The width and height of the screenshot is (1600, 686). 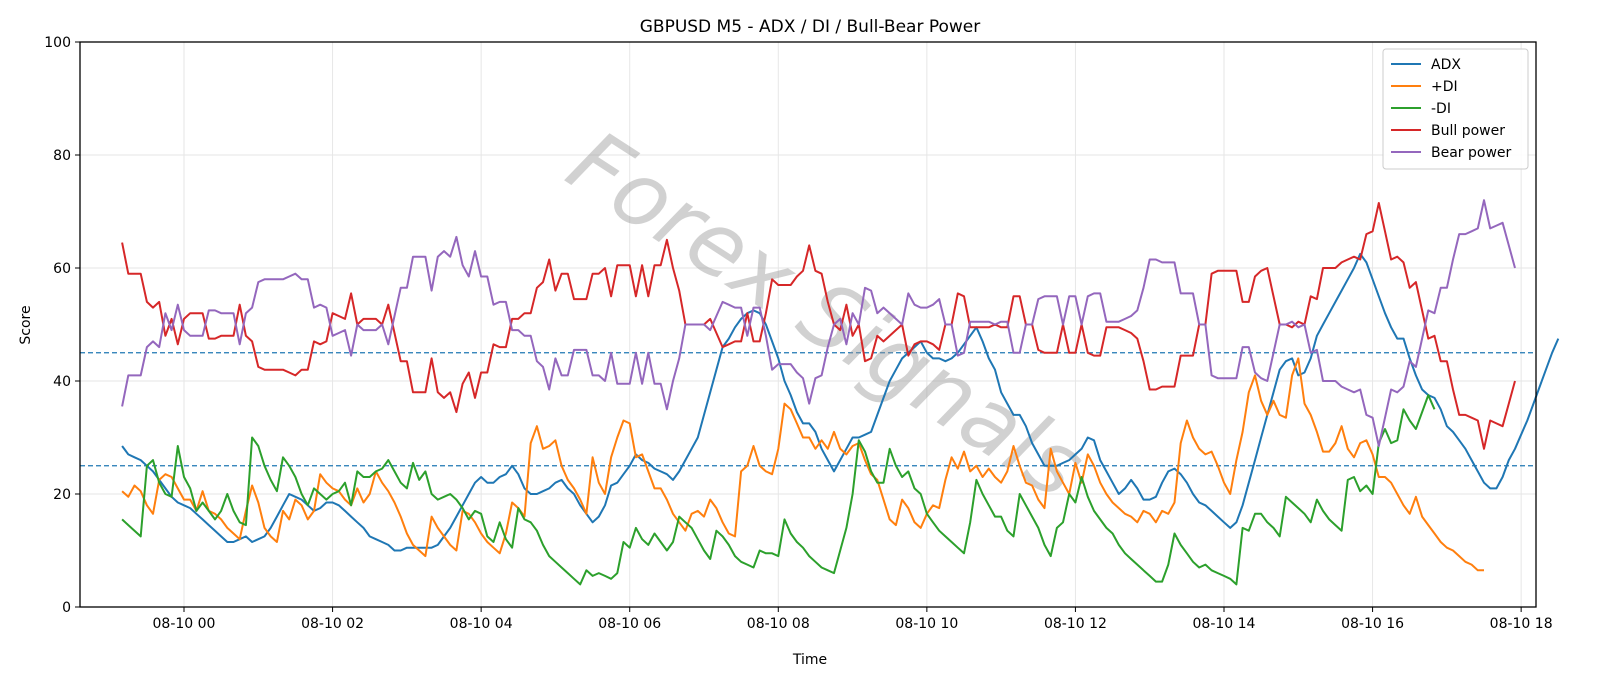 I want to click on y-tick-label: 0, so click(x=66, y=608).